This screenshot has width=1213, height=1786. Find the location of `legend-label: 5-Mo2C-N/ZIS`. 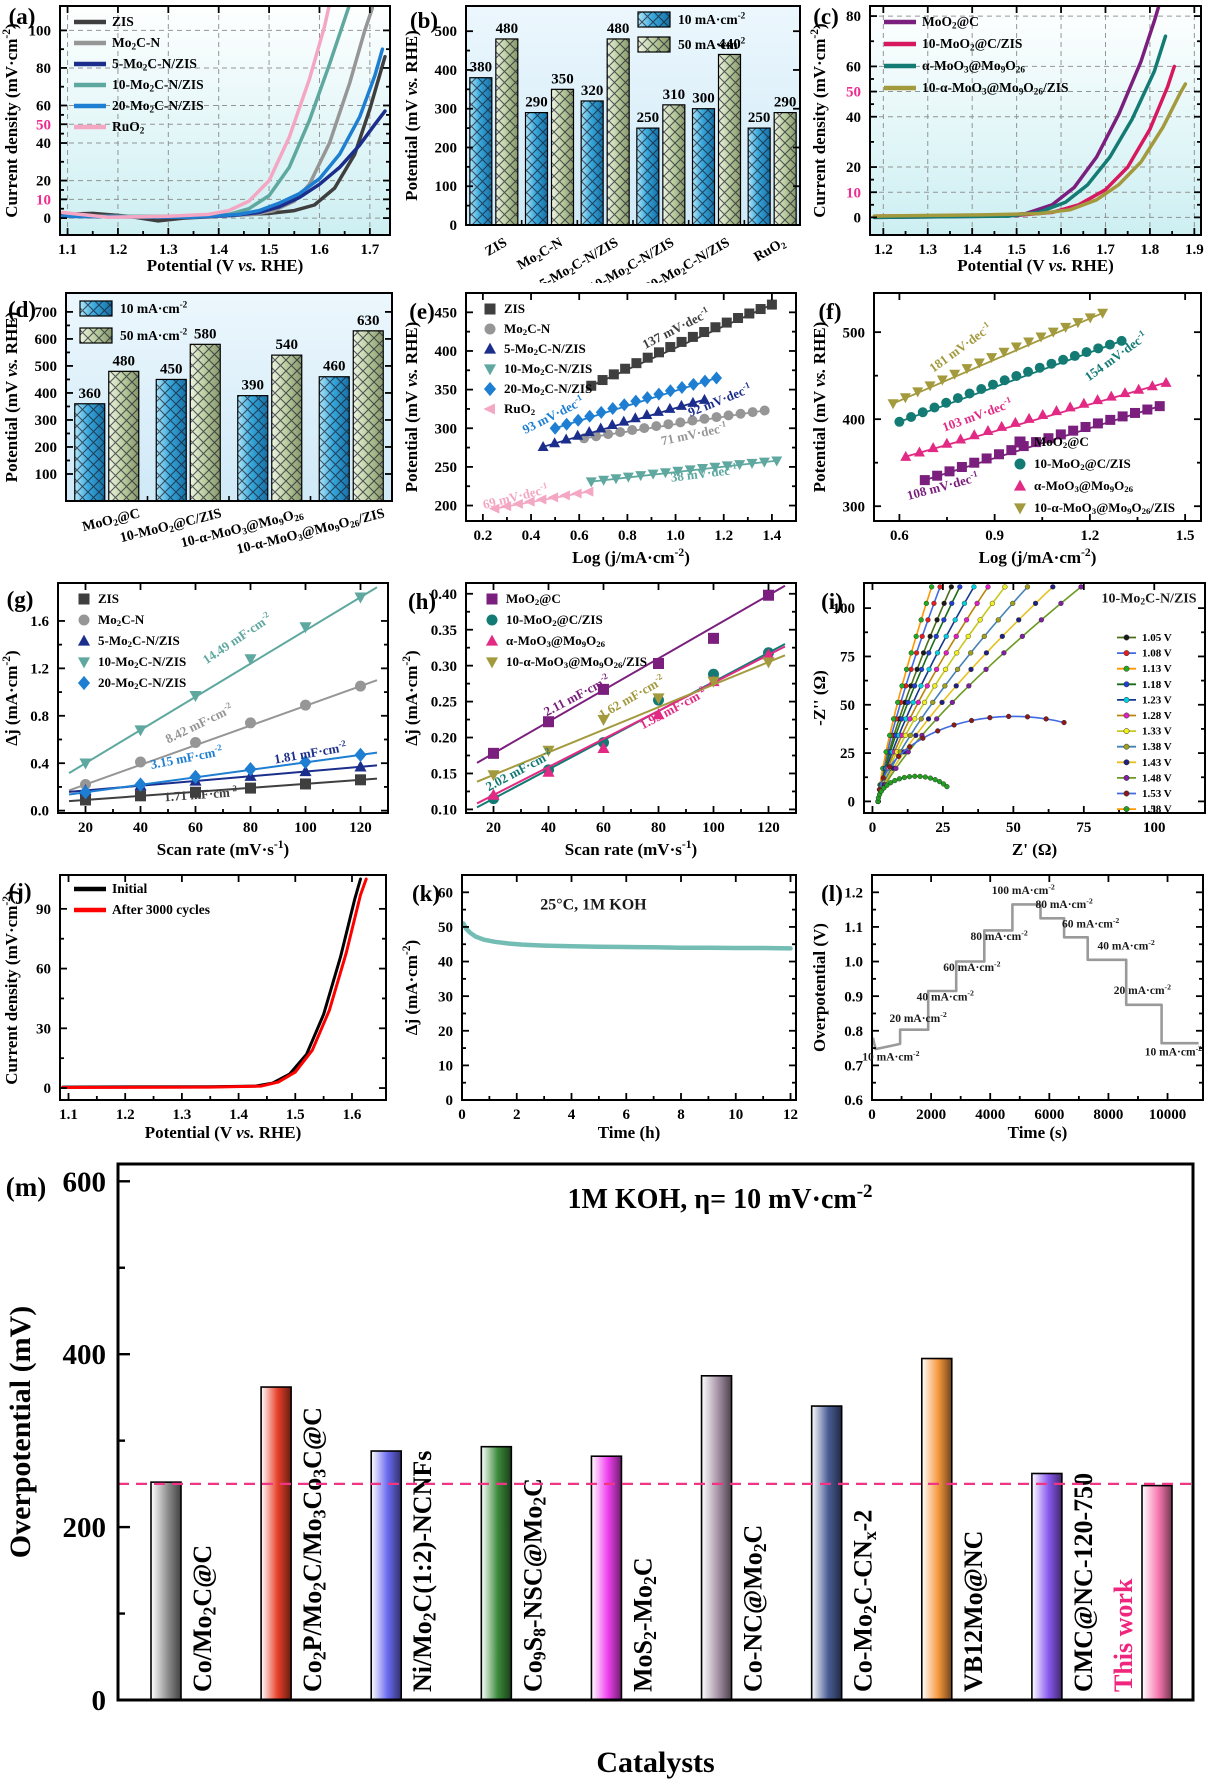

legend-label: 5-Mo2C-N/ZIS is located at coordinates (154, 64).